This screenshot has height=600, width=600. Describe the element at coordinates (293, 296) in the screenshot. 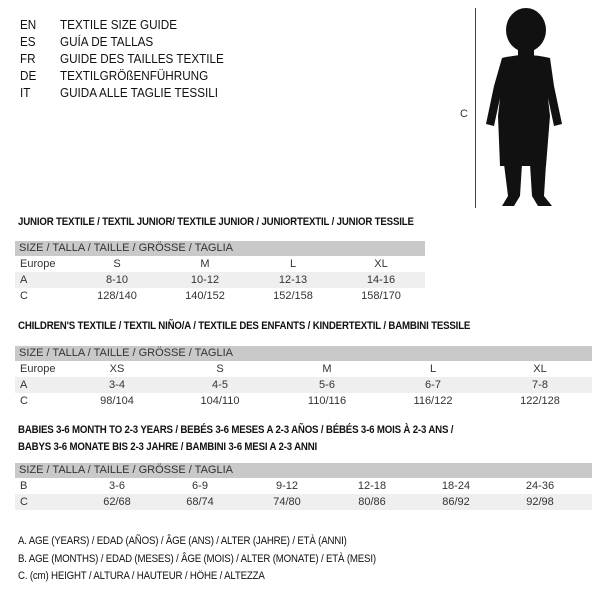

I see `cell: 152/158` at that location.